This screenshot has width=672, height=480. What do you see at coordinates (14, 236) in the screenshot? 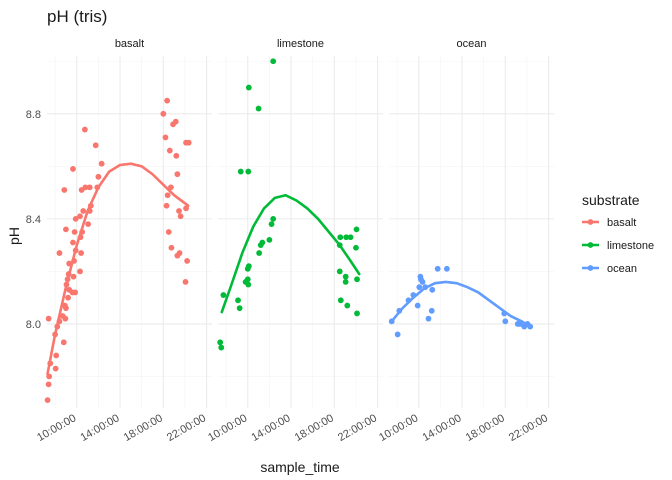
I see `y-axis-label: pH` at bounding box center [14, 236].